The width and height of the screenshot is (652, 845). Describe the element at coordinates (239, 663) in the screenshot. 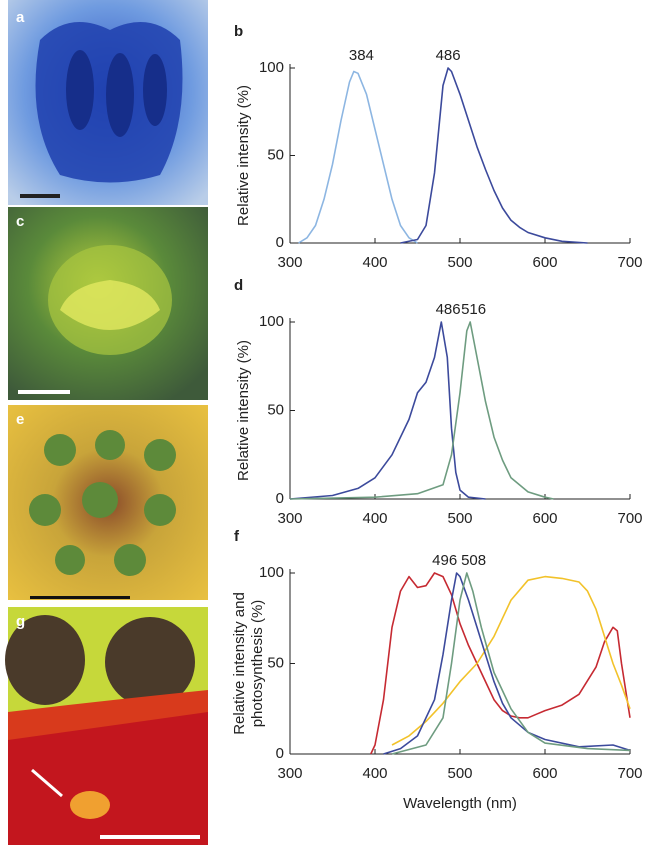

I see `y-axis-label: Relative intensity and` at that location.